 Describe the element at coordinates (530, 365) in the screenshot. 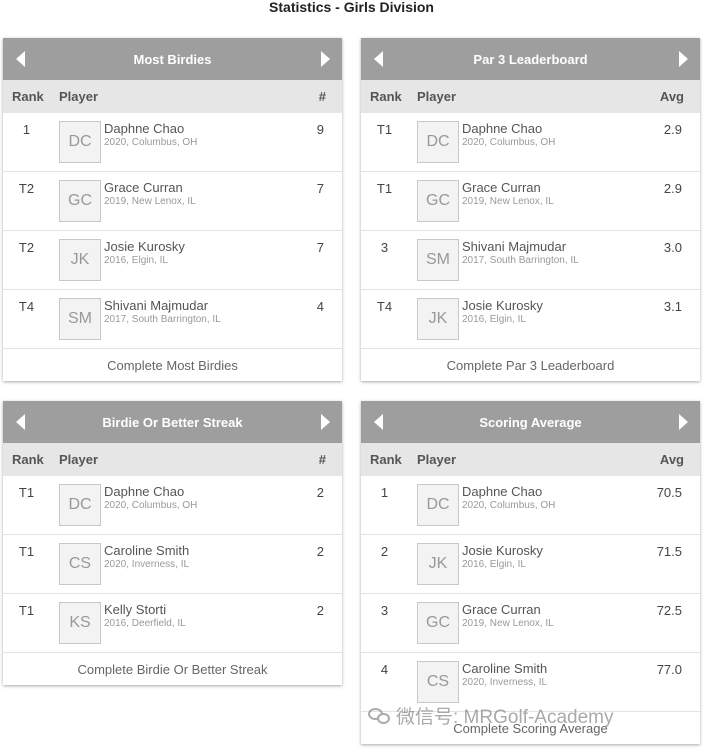

I see `complete-stat-link: Complete Par 3 Leaderboard` at that location.